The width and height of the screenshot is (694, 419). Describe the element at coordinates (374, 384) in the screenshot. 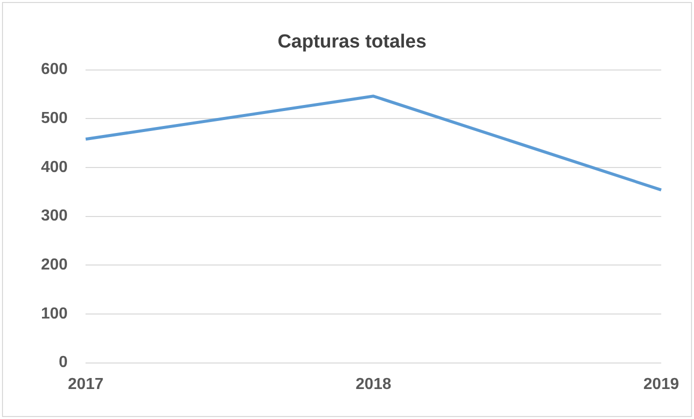

I see `x-tick-label: 2018` at that location.